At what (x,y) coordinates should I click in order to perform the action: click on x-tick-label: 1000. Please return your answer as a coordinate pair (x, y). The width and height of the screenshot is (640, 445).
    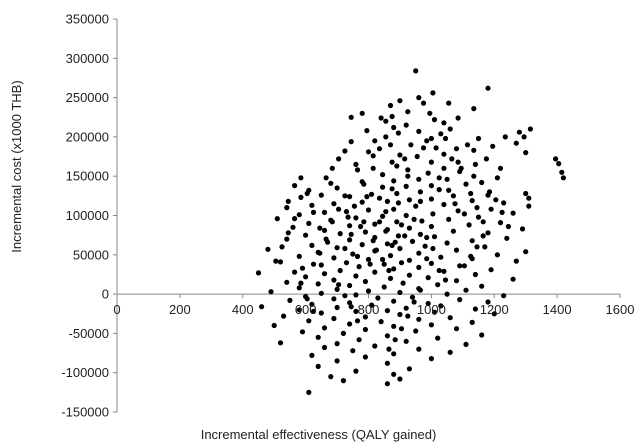
    Looking at the image, I should click on (431, 309).